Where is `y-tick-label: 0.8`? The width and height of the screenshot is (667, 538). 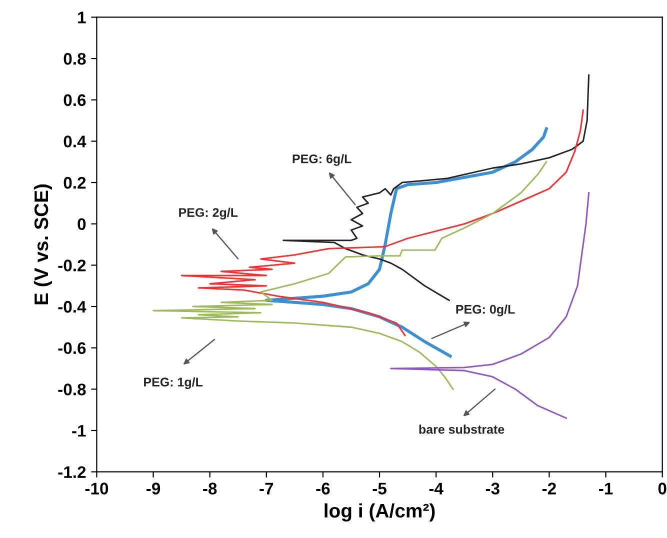 y-tick-label: 0.8 is located at coordinates (75, 58).